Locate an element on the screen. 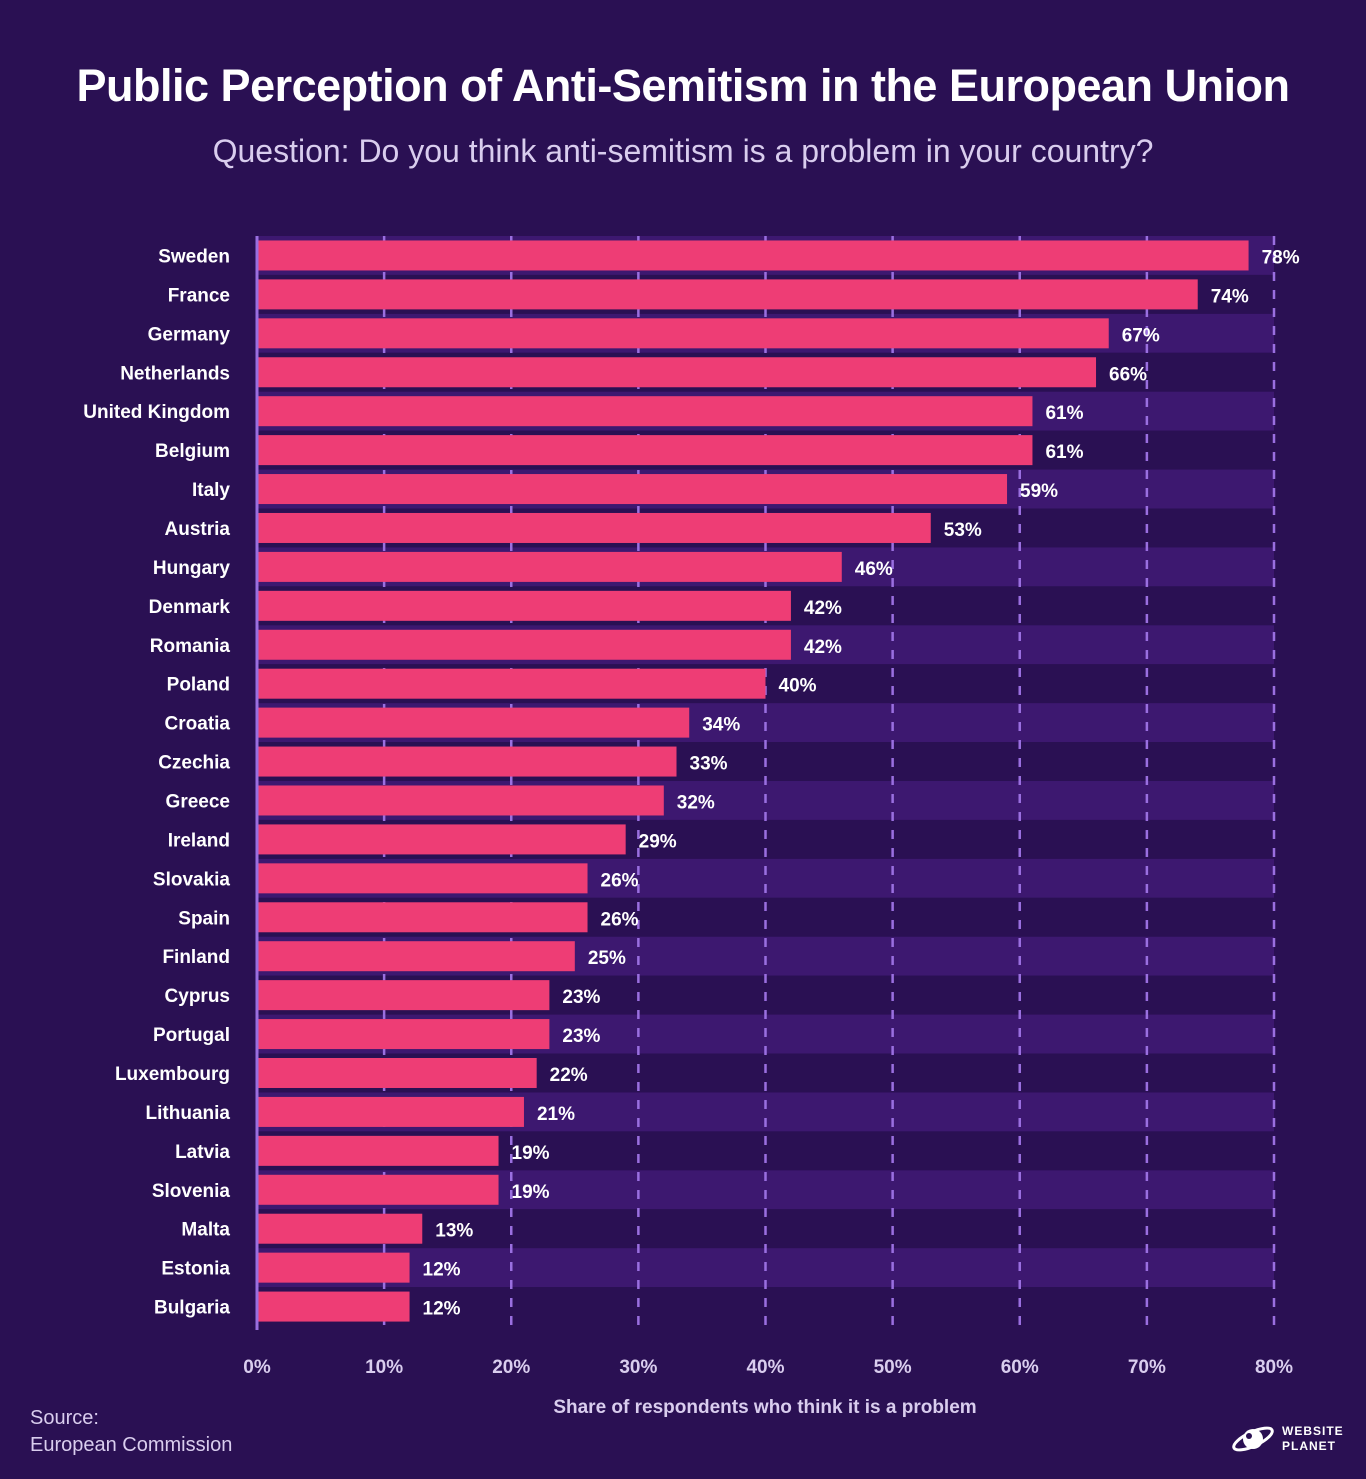 The image size is (1366, 1479). value-label: 33% is located at coordinates (709, 764).